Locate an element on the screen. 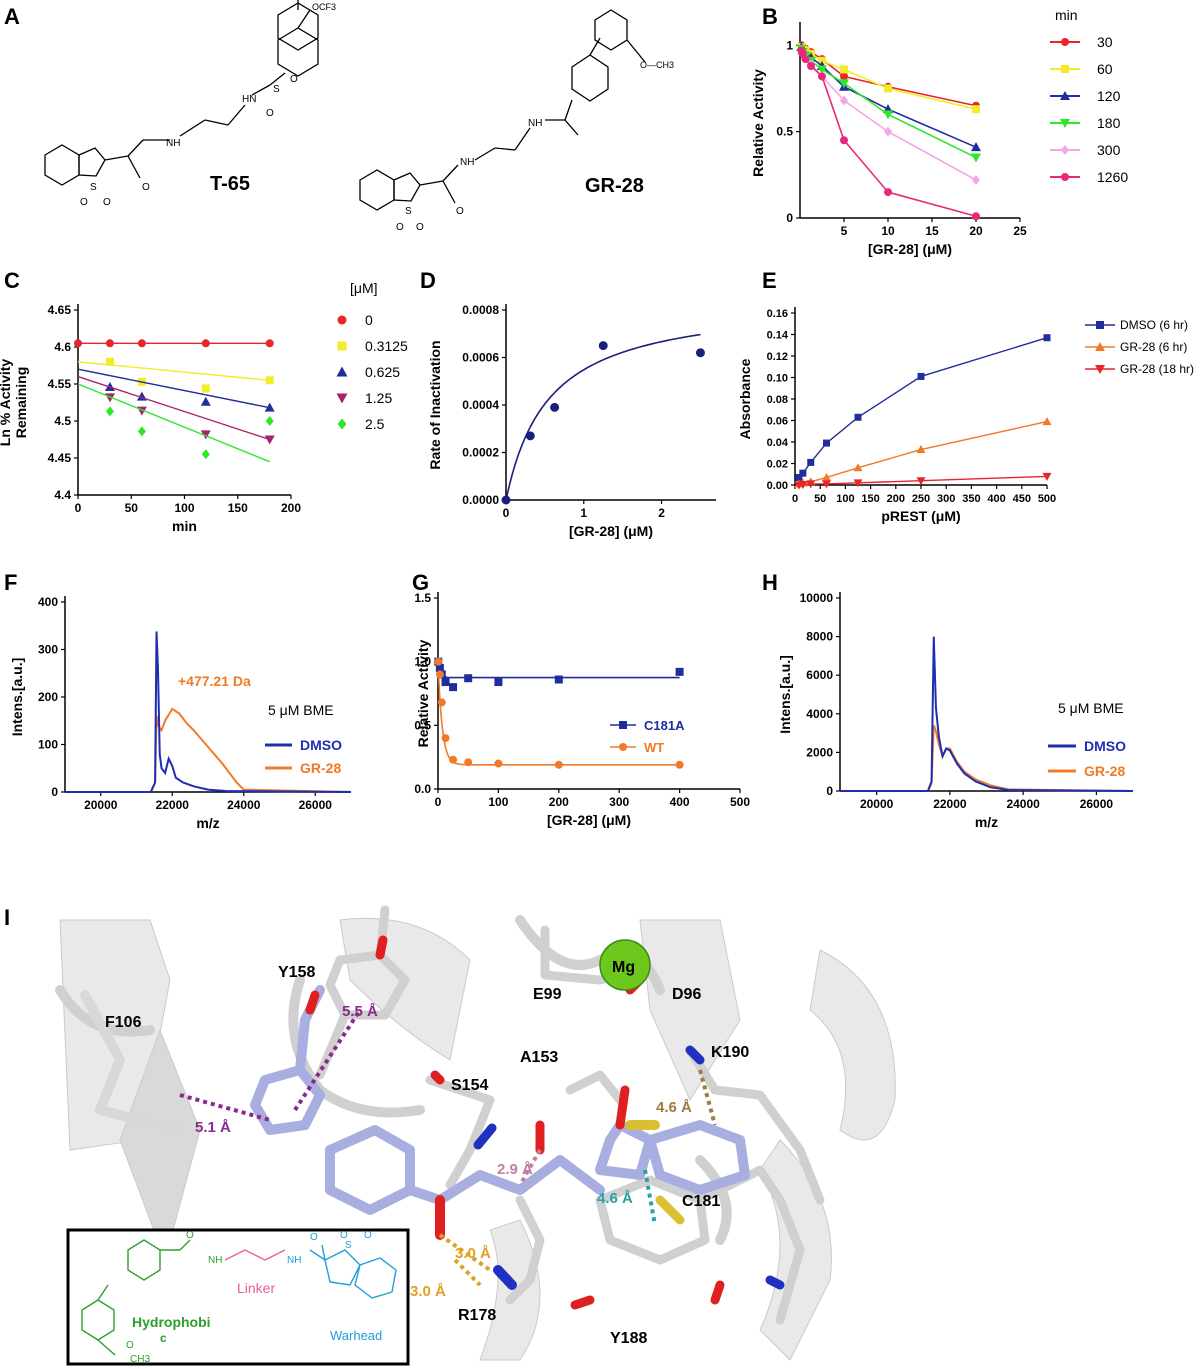 This screenshot has width=1200, height=1369. y-tick-label: 300 is located at coordinates (48, 650).